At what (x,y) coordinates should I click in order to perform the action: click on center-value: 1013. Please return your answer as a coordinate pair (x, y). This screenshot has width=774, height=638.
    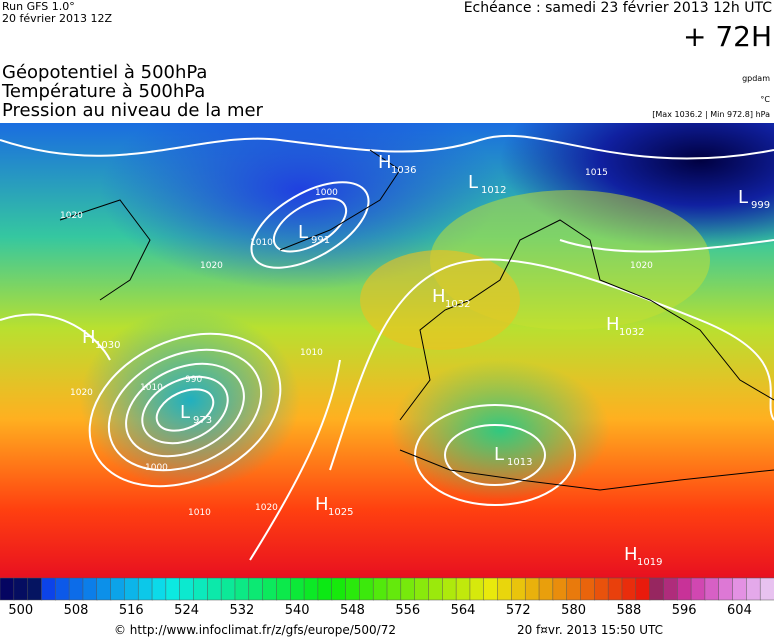
    Looking at the image, I should click on (519, 462).